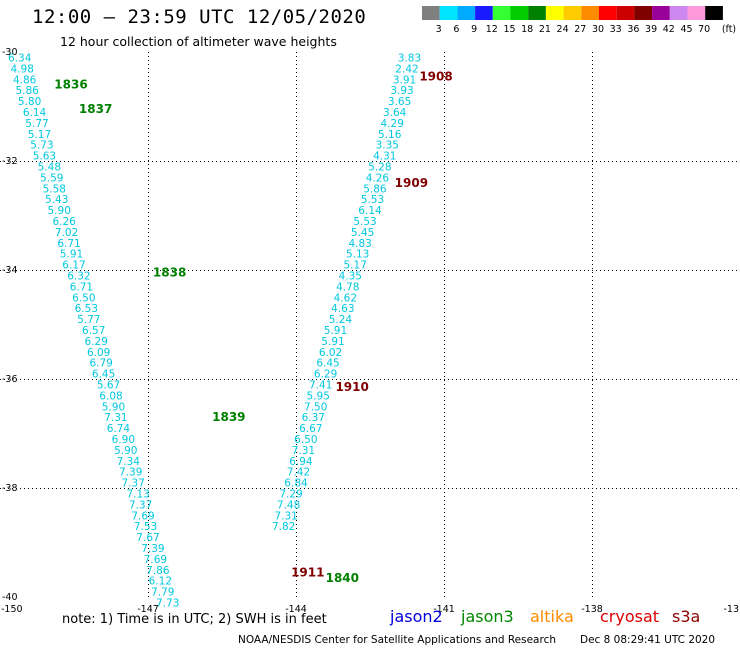  I want to click on swh-value-s3a: 5.28, so click(379, 167).